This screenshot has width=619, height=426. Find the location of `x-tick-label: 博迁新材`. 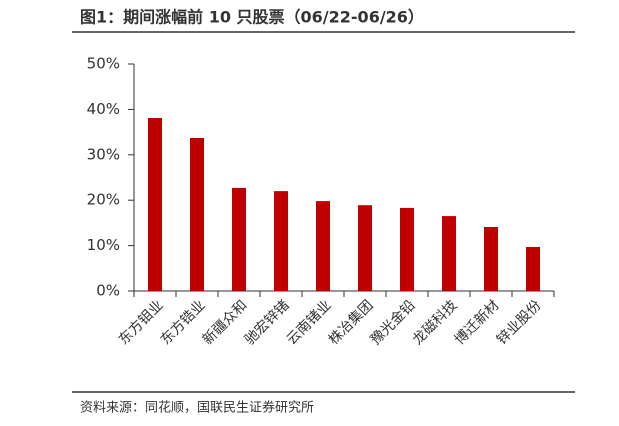

x-tick-label: 博迁新材 is located at coordinates (477, 323).